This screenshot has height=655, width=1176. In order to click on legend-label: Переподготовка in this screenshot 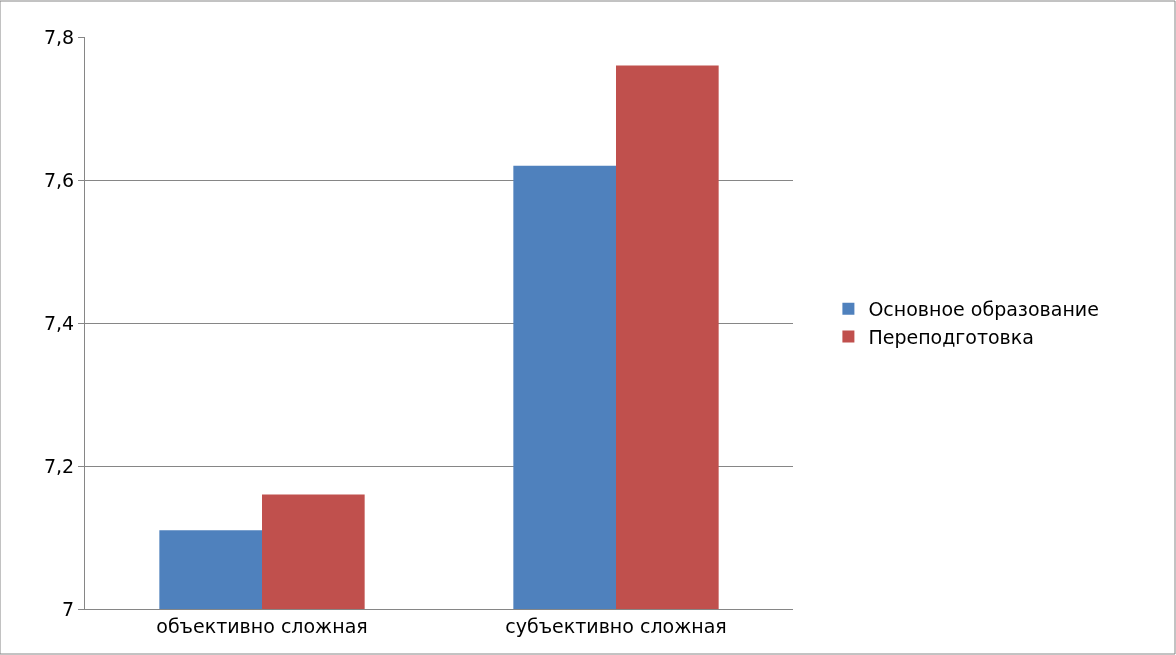, I will do `click(951, 336)`.